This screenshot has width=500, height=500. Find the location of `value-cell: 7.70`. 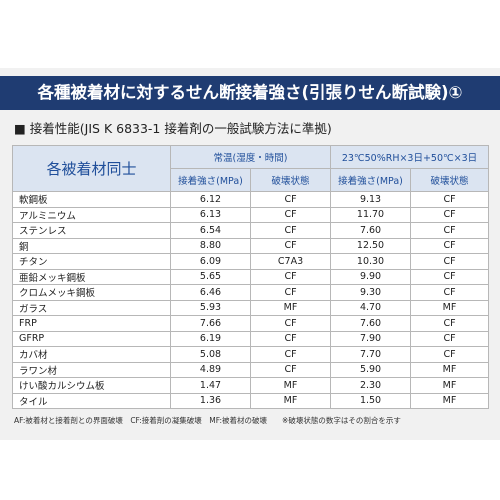

value-cell: 7.70 is located at coordinates (371, 354).